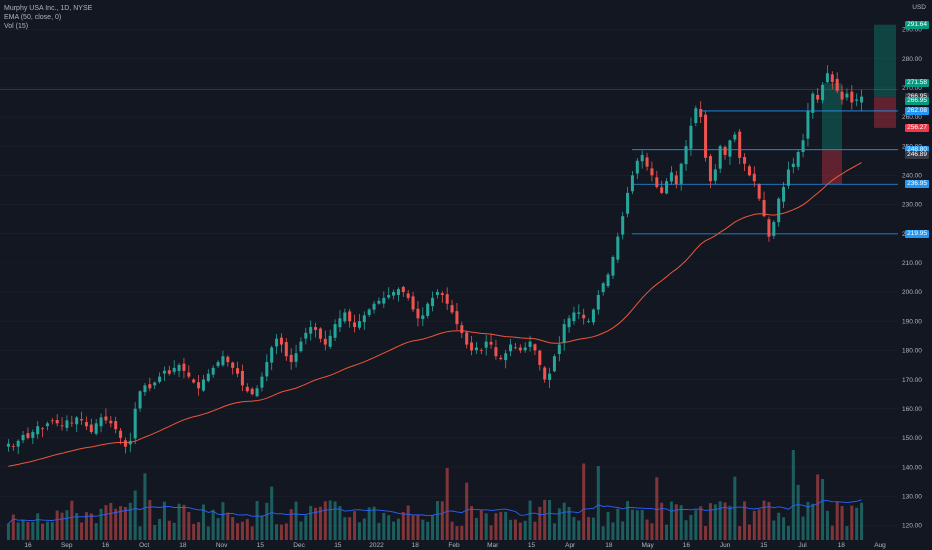 This screenshot has width=932, height=550. What do you see at coordinates (912, 409) in the screenshot?
I see `y-tick-label: 160.00` at bounding box center [912, 409].